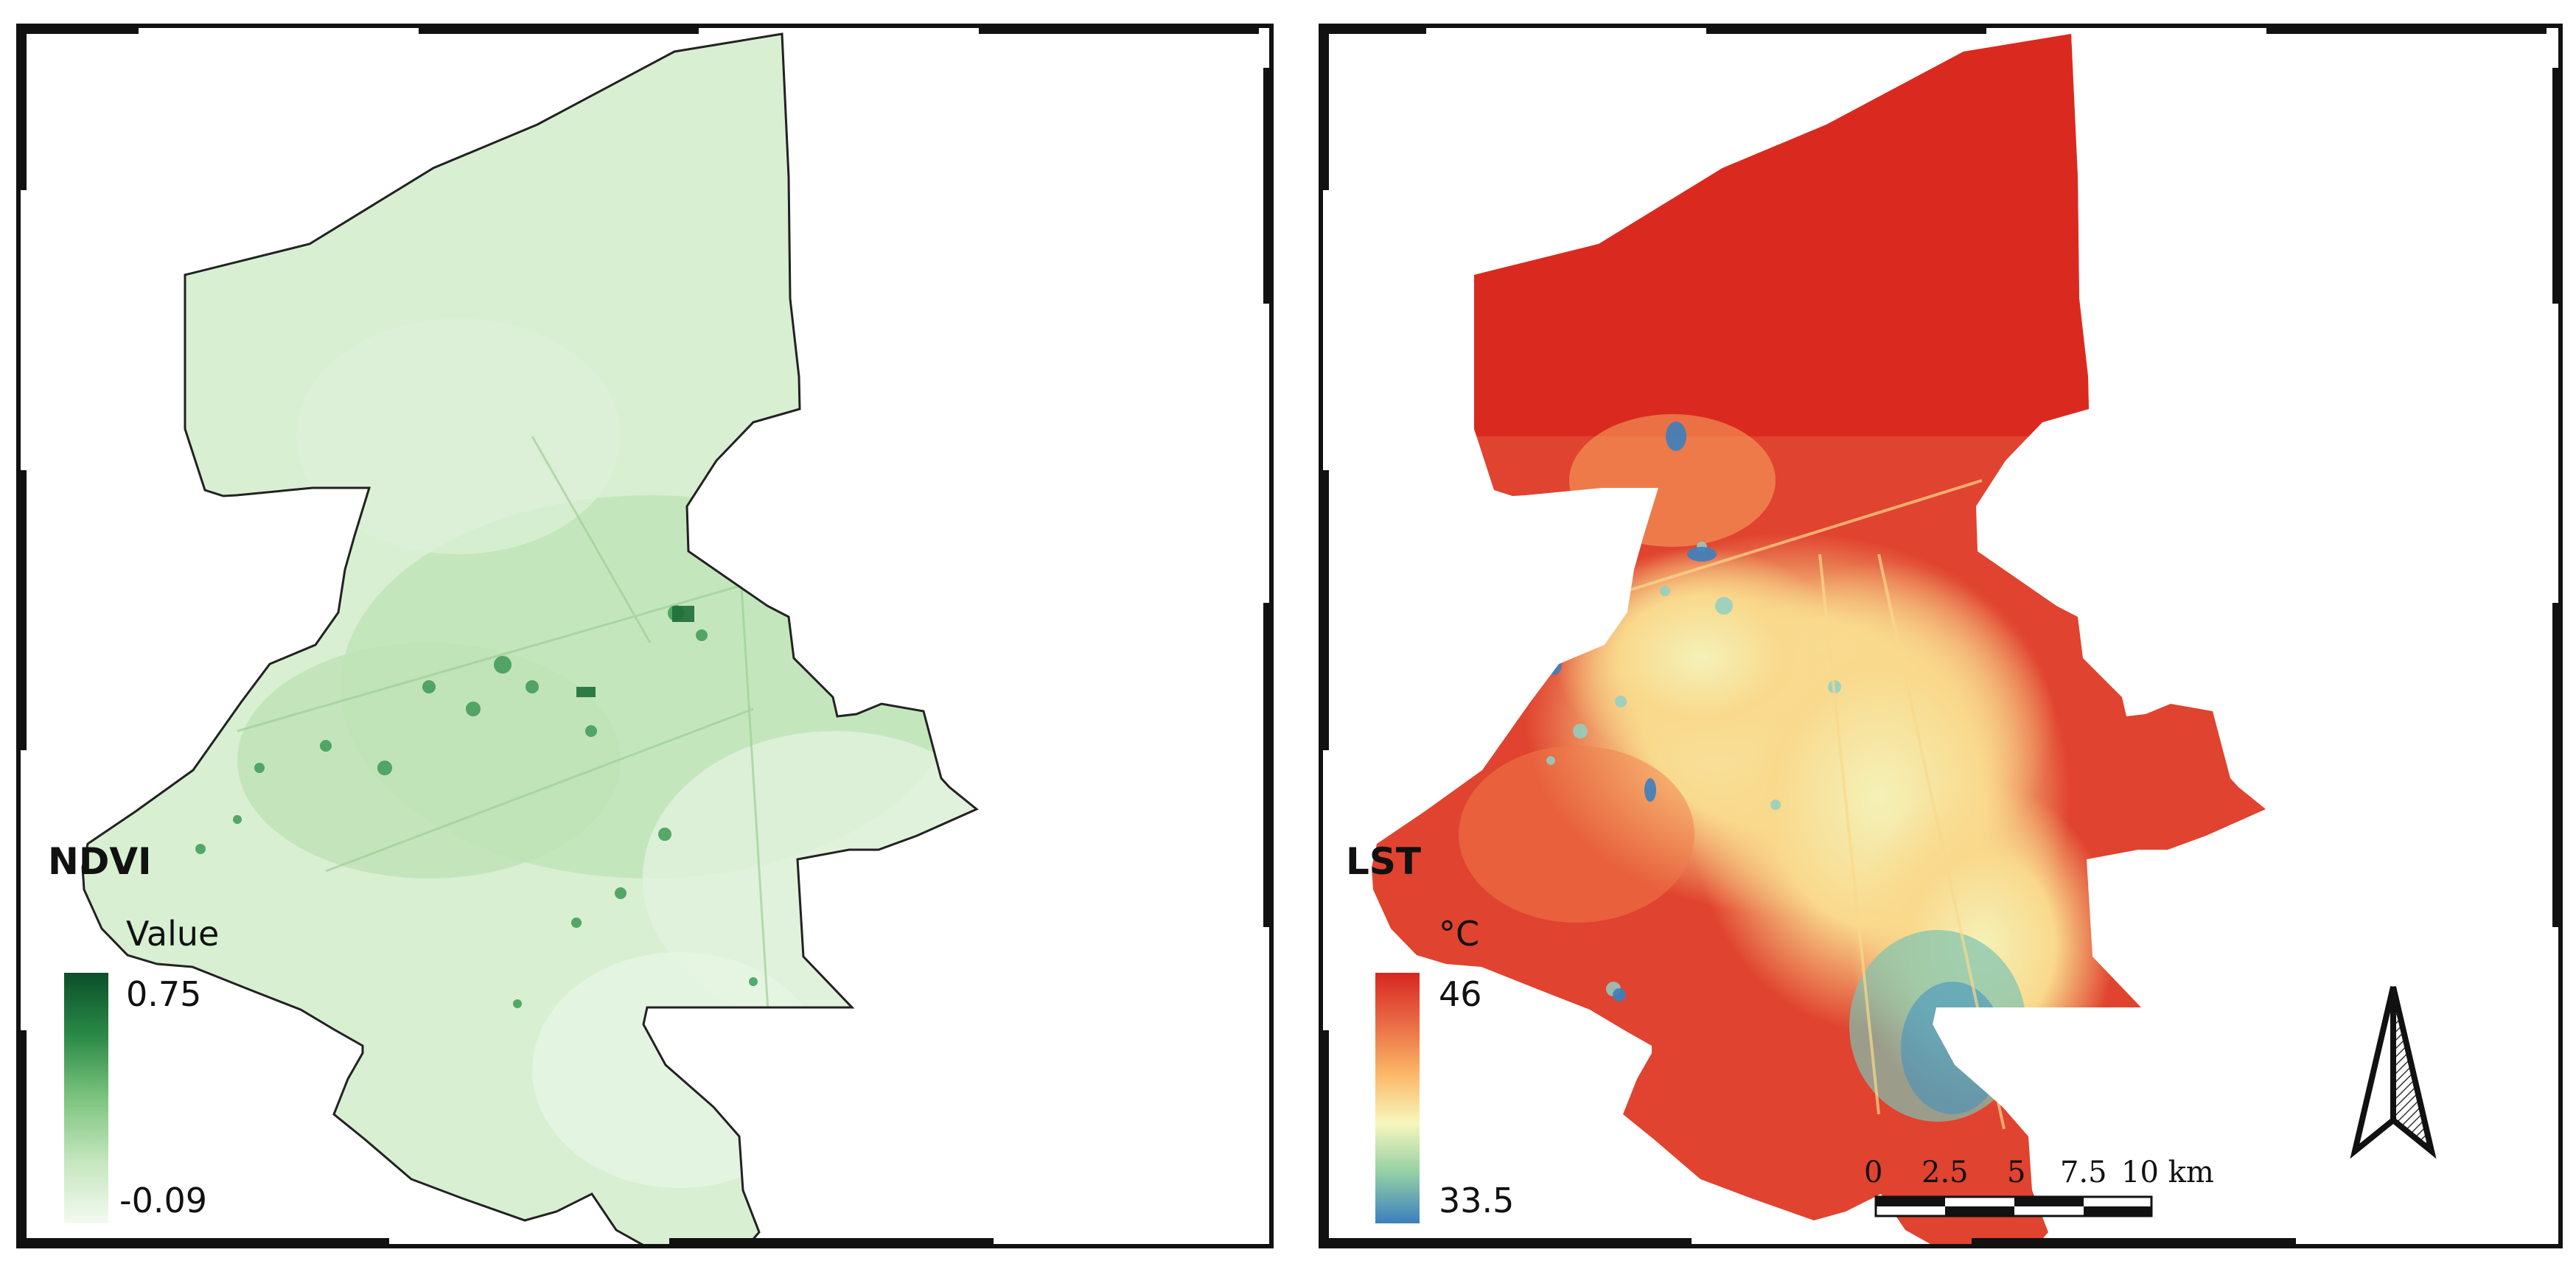 Image resolution: width=2576 pixels, height=1272 pixels. I want to click on ndvi-legend-max: 0.75, so click(164, 994).